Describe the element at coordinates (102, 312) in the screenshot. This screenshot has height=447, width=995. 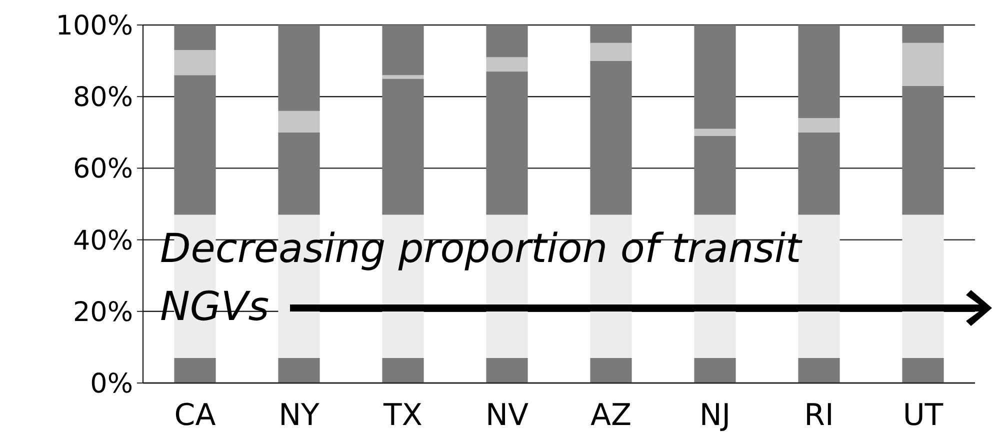
I see `y-tick-label: 20%` at that location.